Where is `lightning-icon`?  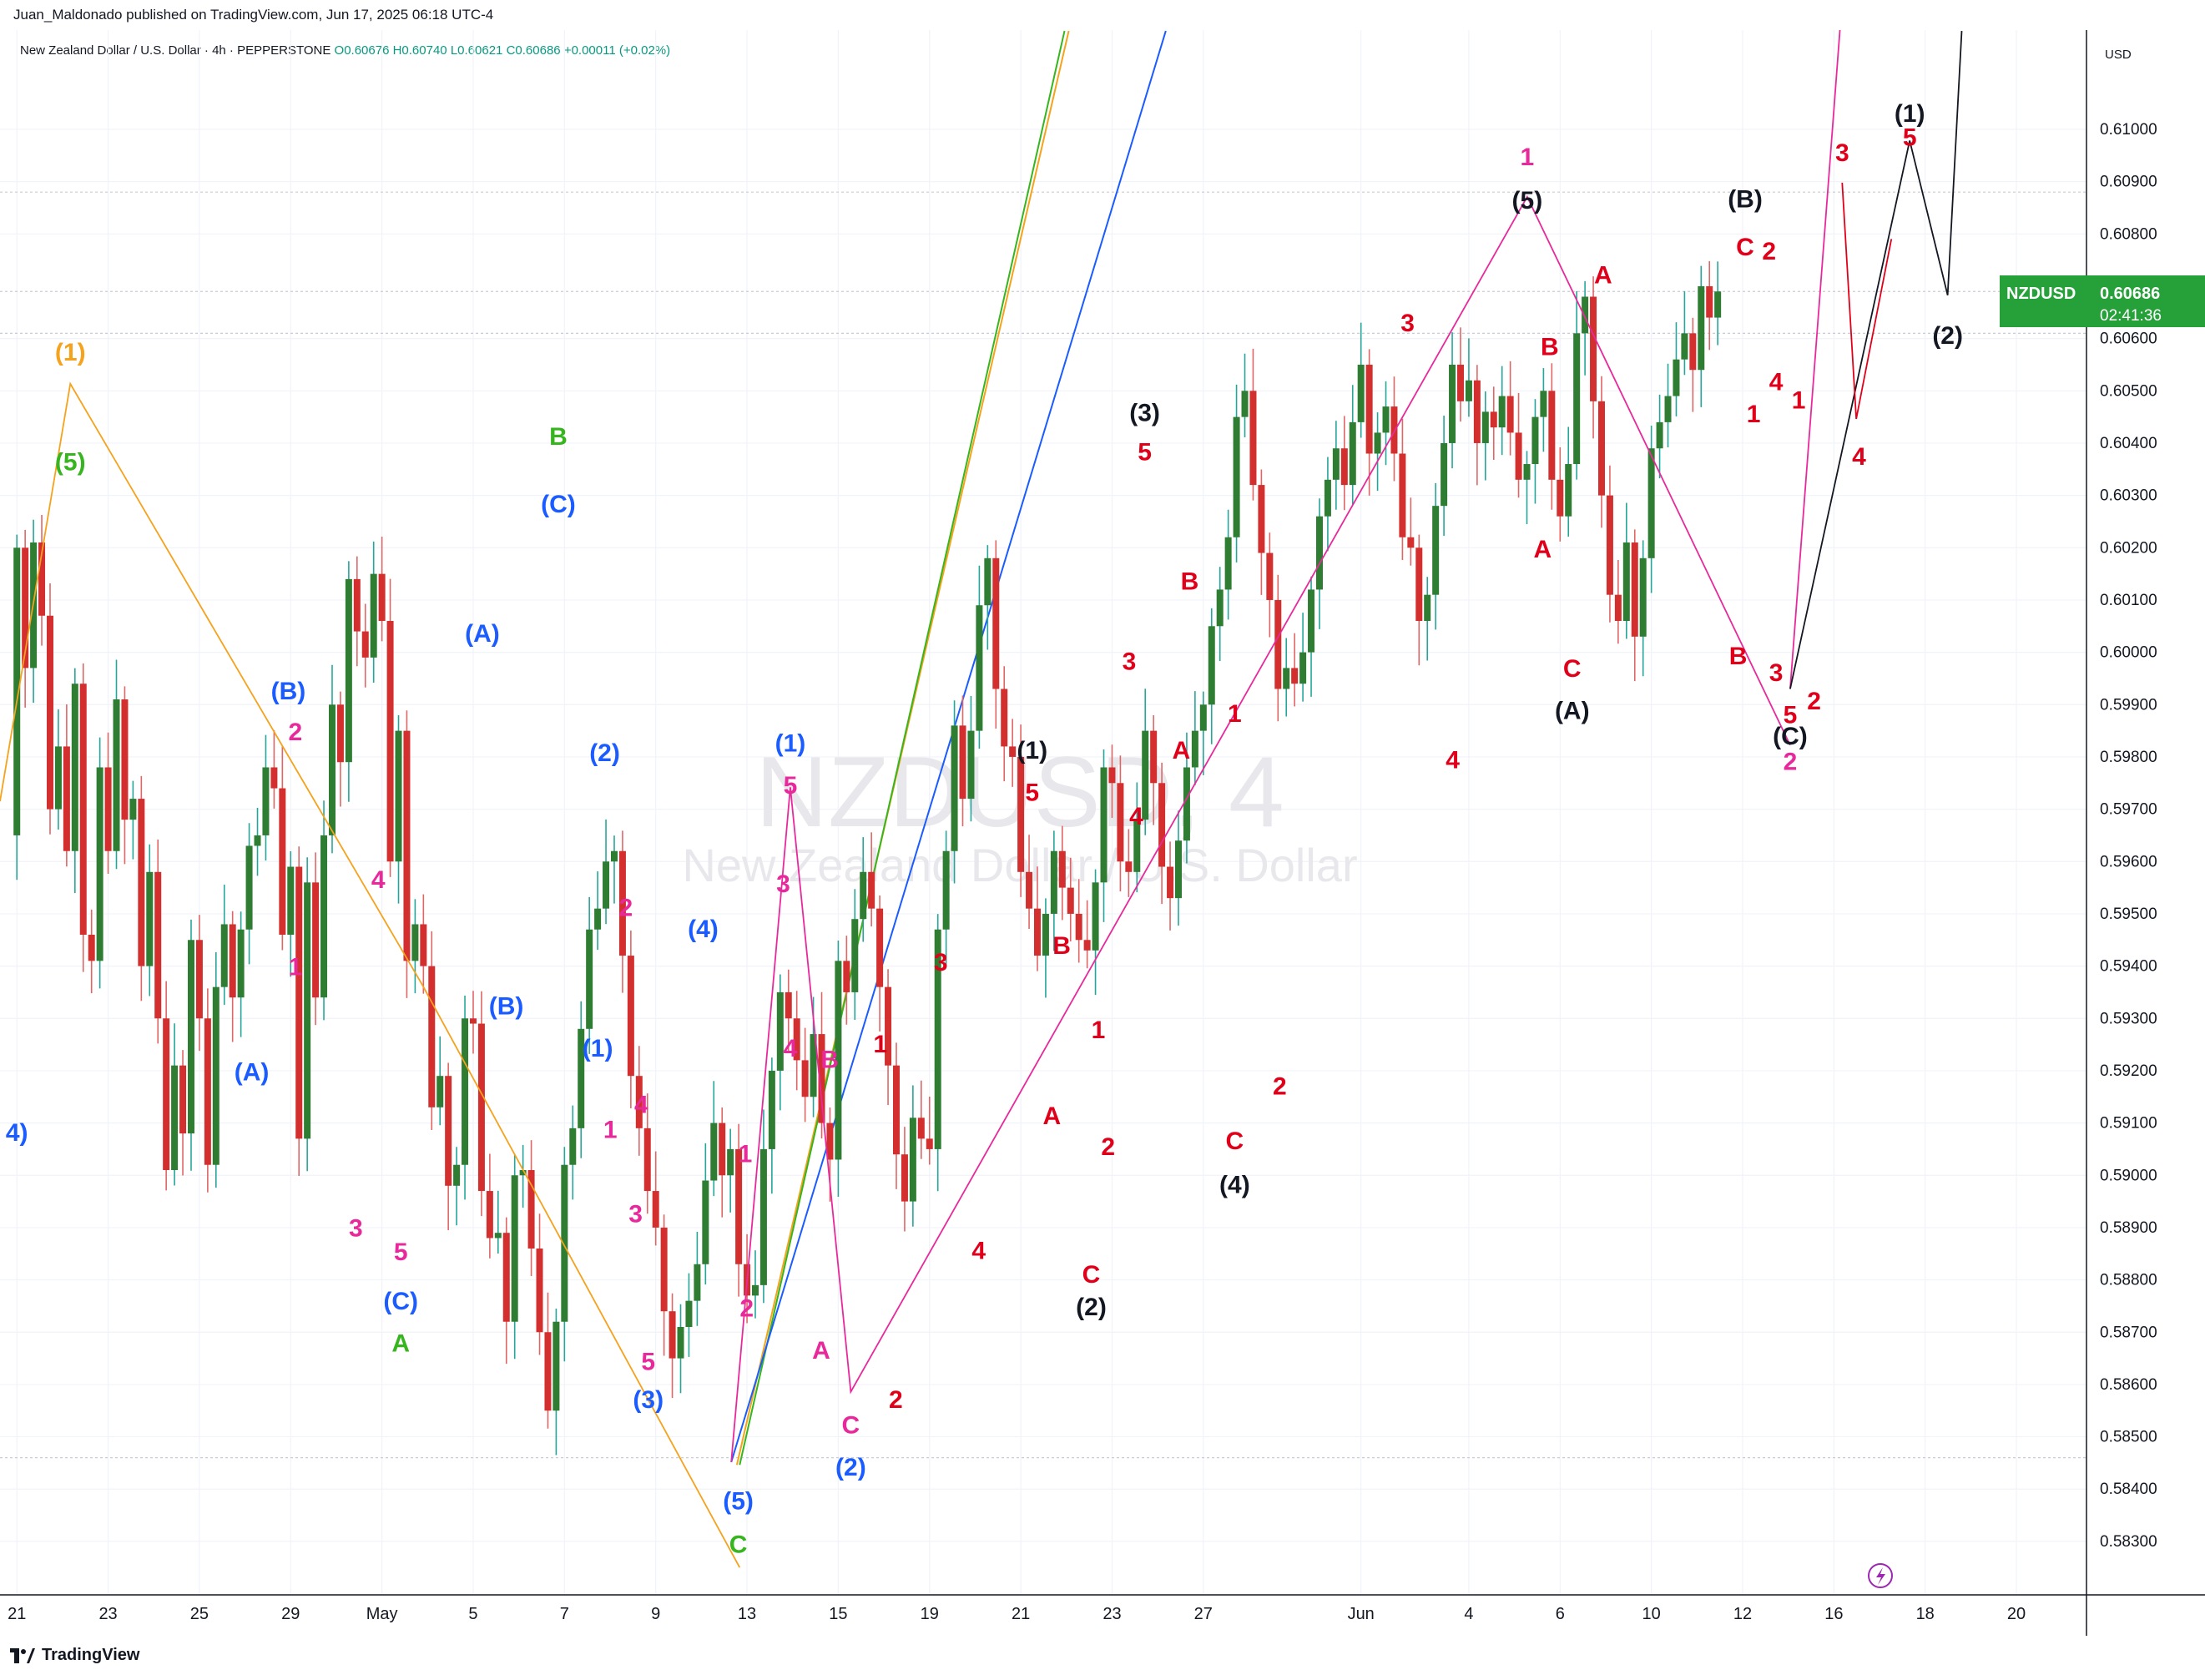 lightning-icon is located at coordinates (1881, 1575).